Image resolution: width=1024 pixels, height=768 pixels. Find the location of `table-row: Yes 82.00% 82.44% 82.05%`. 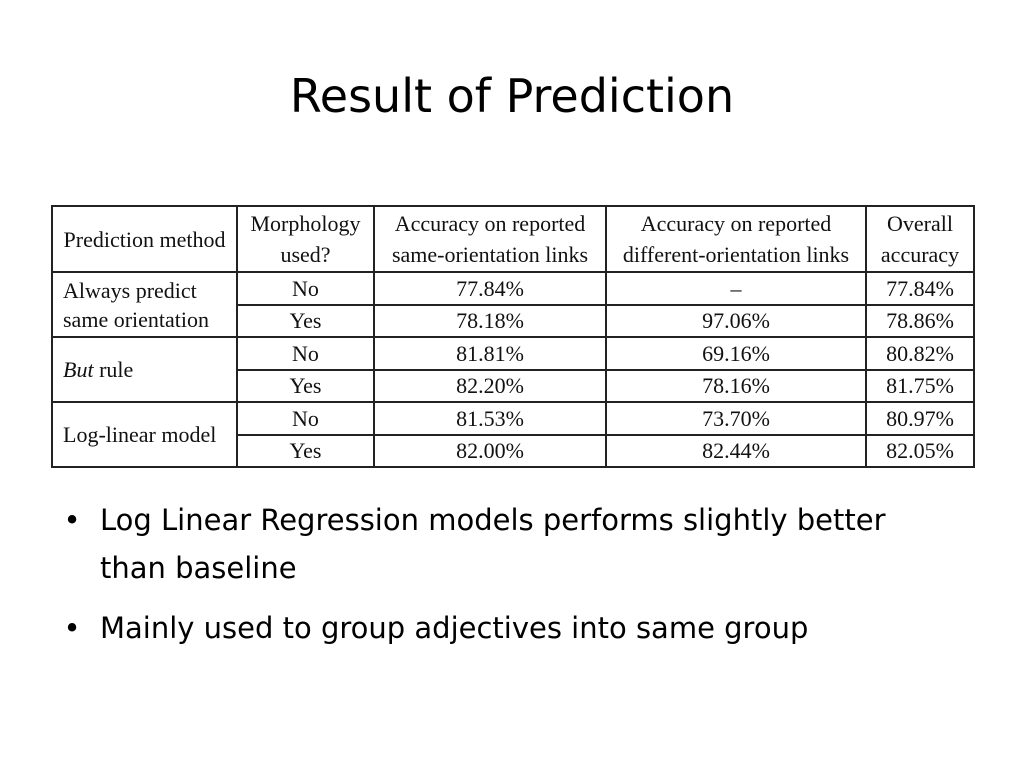

table-row: Yes 82.00% 82.44% 82.05% is located at coordinates (513, 450).